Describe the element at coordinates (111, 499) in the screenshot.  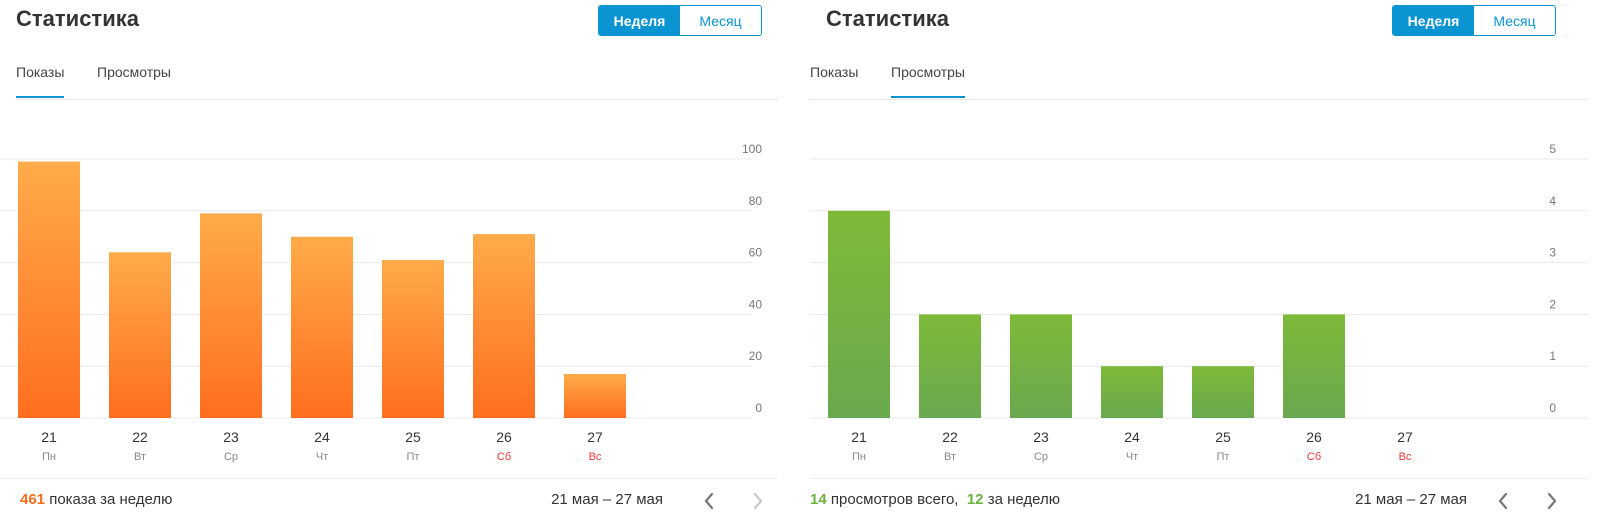
I see `summary-label: показа за неделю` at that location.